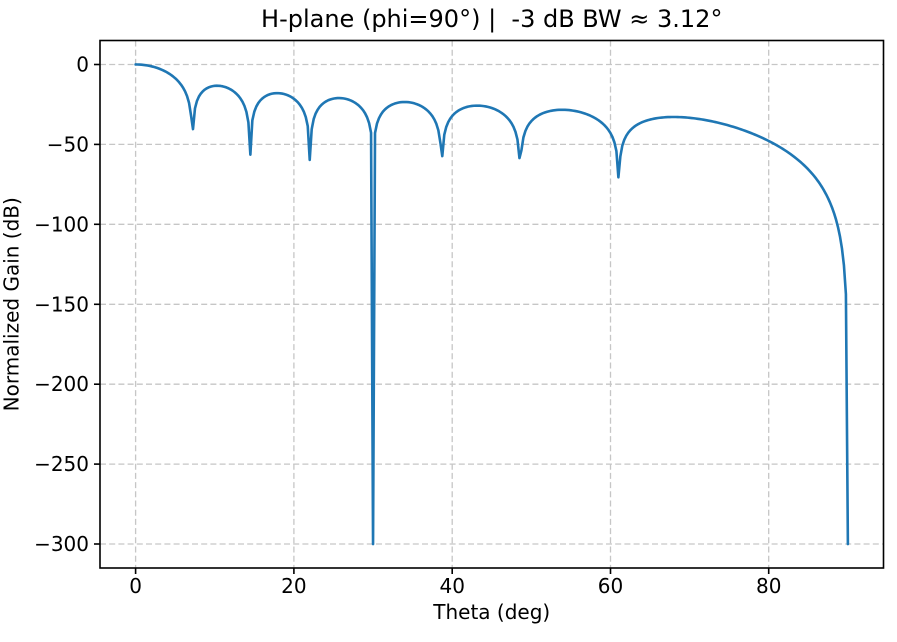 This screenshot has height=642, width=897. What do you see at coordinates (293, 586) in the screenshot?
I see `x-tick-label: 20` at bounding box center [293, 586].